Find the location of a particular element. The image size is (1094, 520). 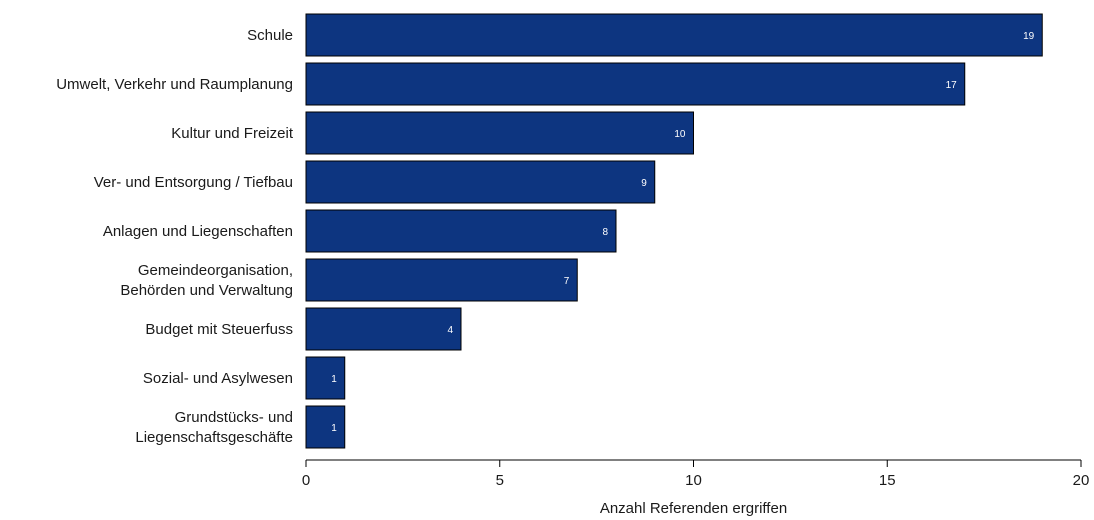

category-label: Kultur und Freizeit is located at coordinates (232, 133).